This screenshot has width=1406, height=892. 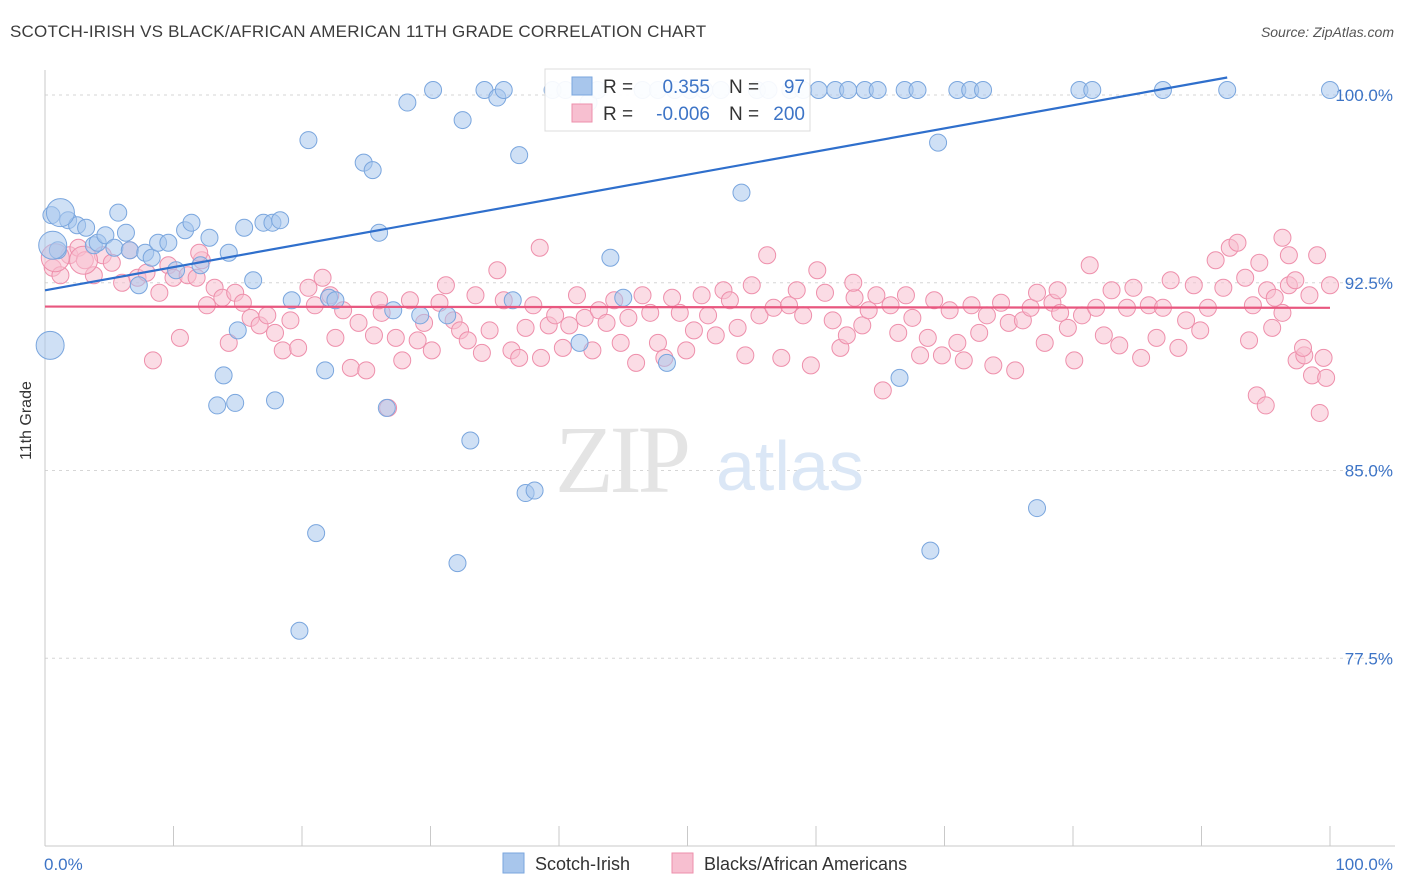 I want to click on watermark-atlas: atlas, so click(x=790, y=466).